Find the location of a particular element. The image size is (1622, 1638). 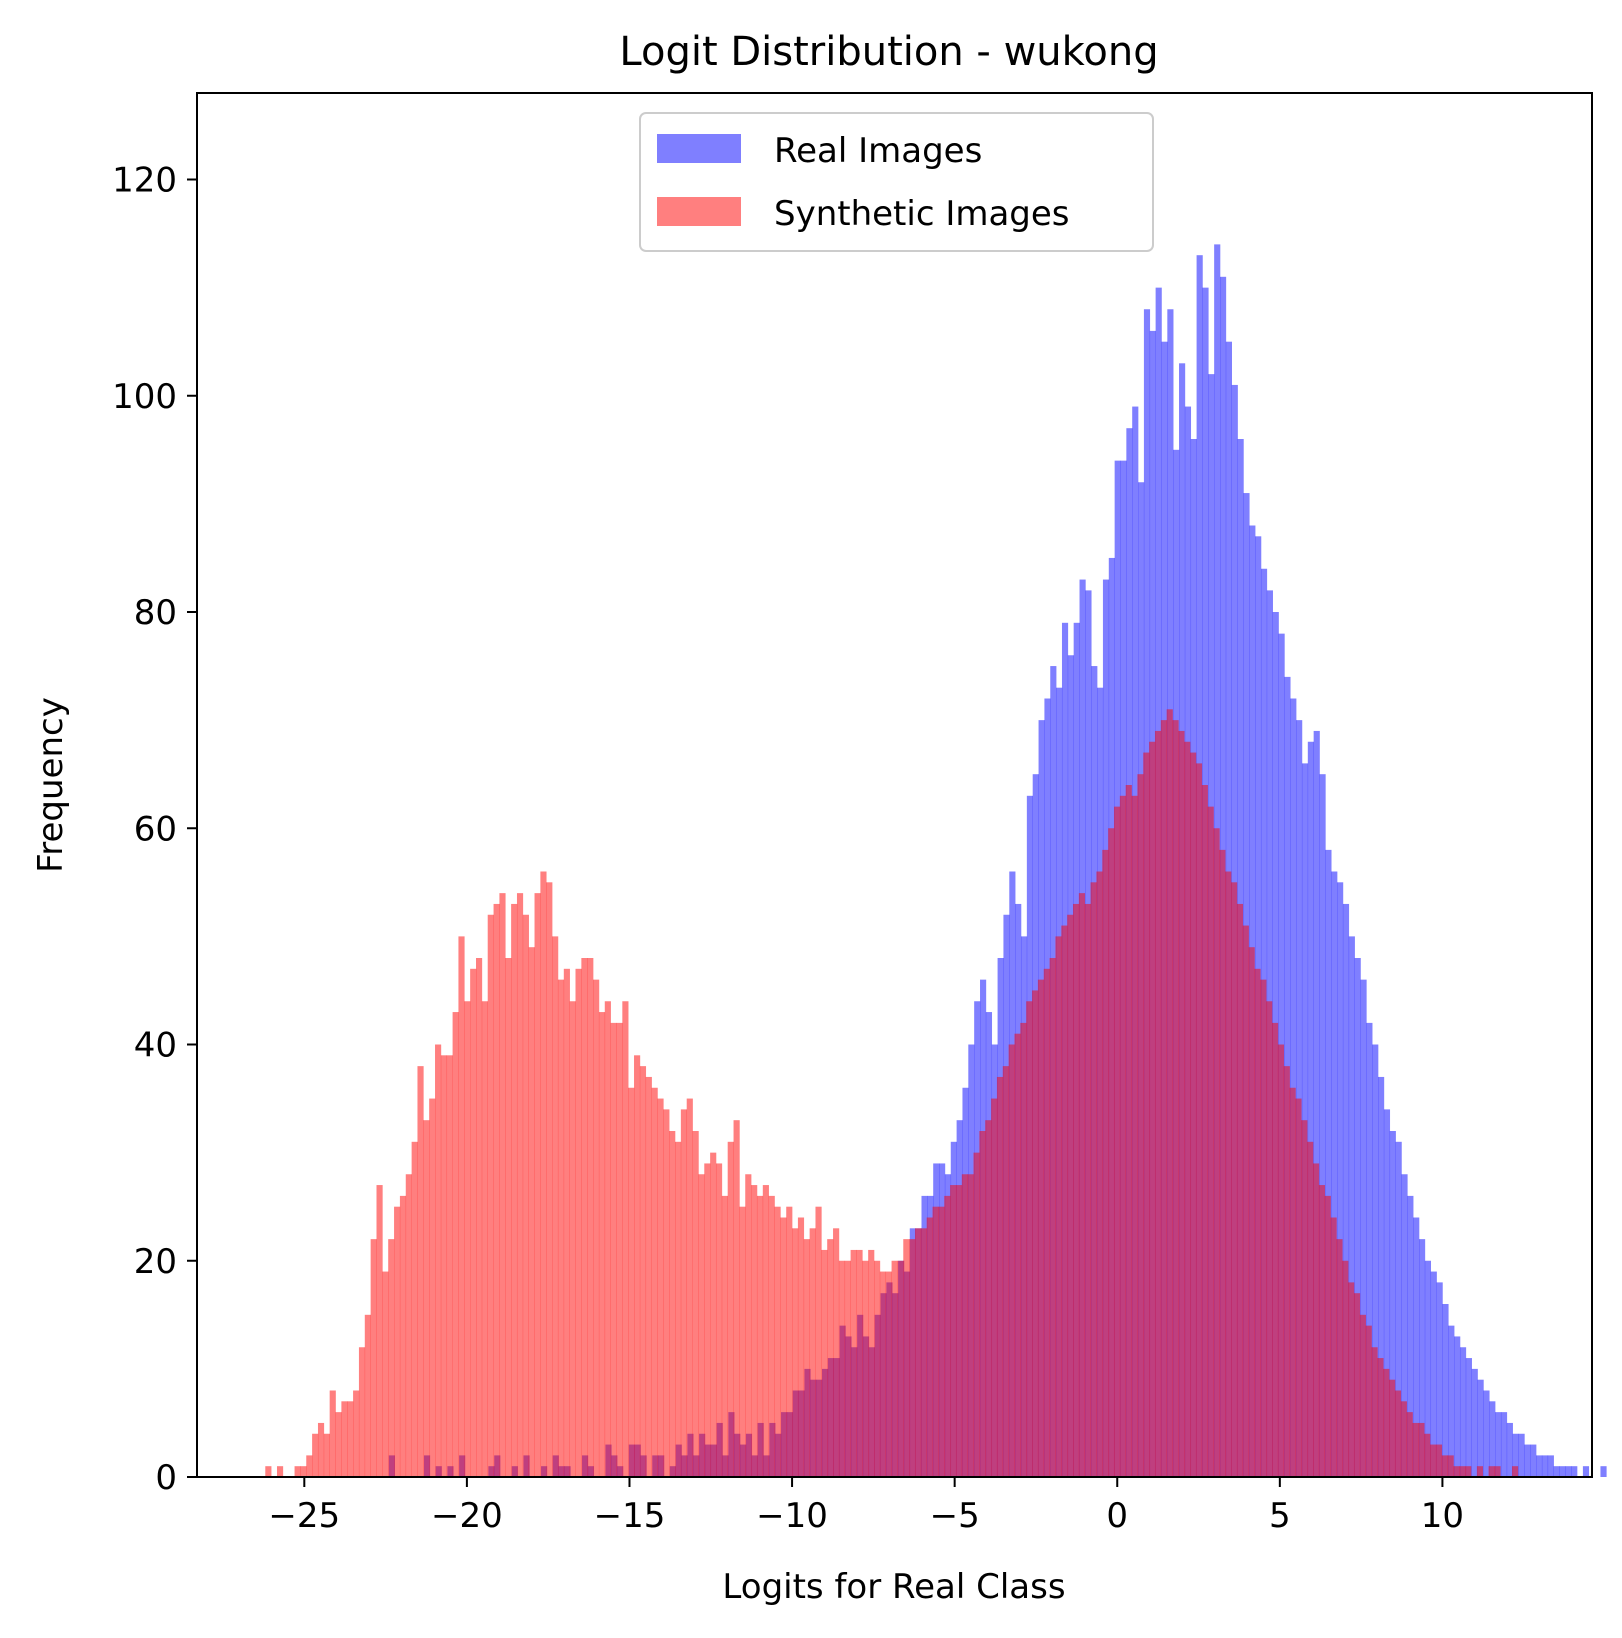

legend-swatch-real is located at coordinates (699, 148).